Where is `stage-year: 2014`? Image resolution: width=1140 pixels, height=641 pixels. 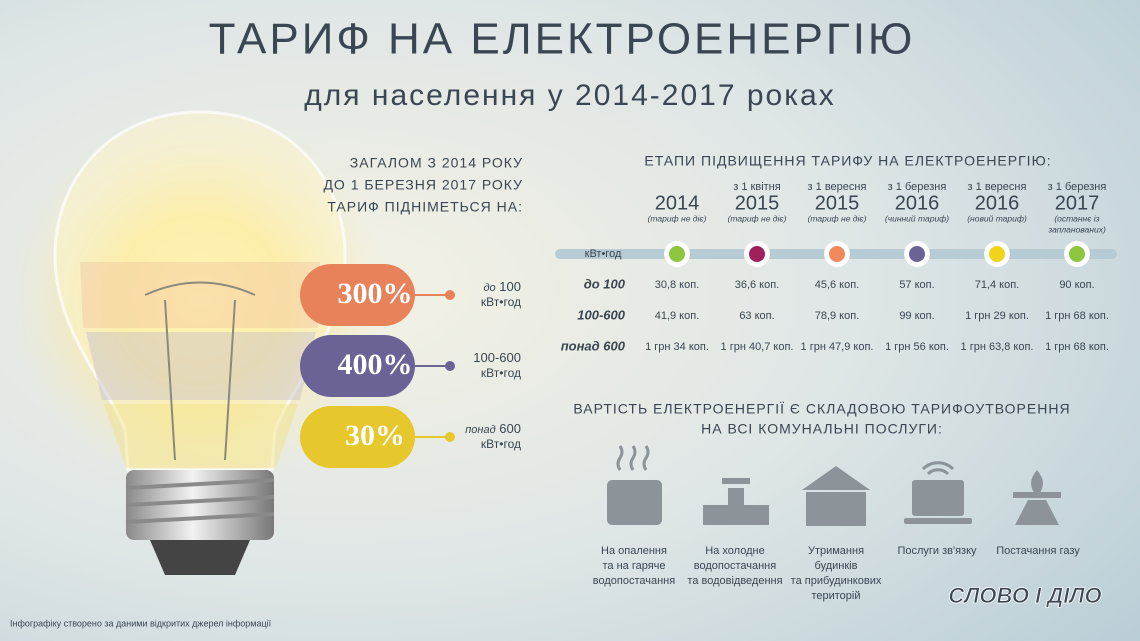
stage-year: 2014 is located at coordinates (677, 203).